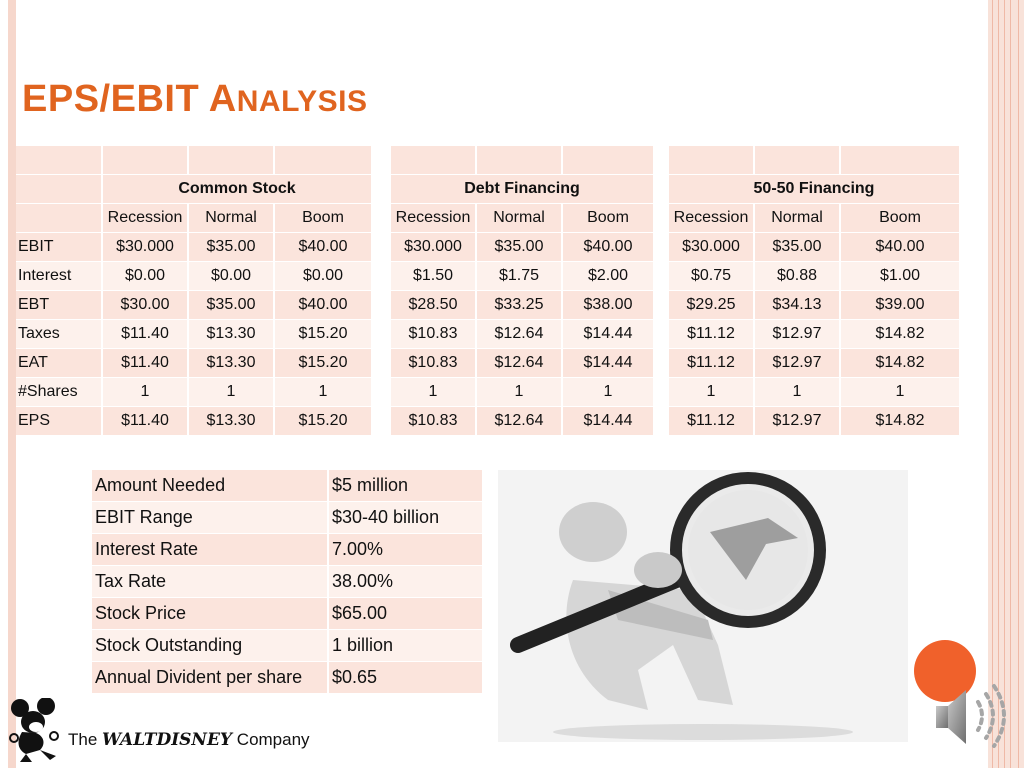 This screenshot has width=1024, height=769. I want to click on slide-title-lead: EPS/EBIT A, so click(129, 99).